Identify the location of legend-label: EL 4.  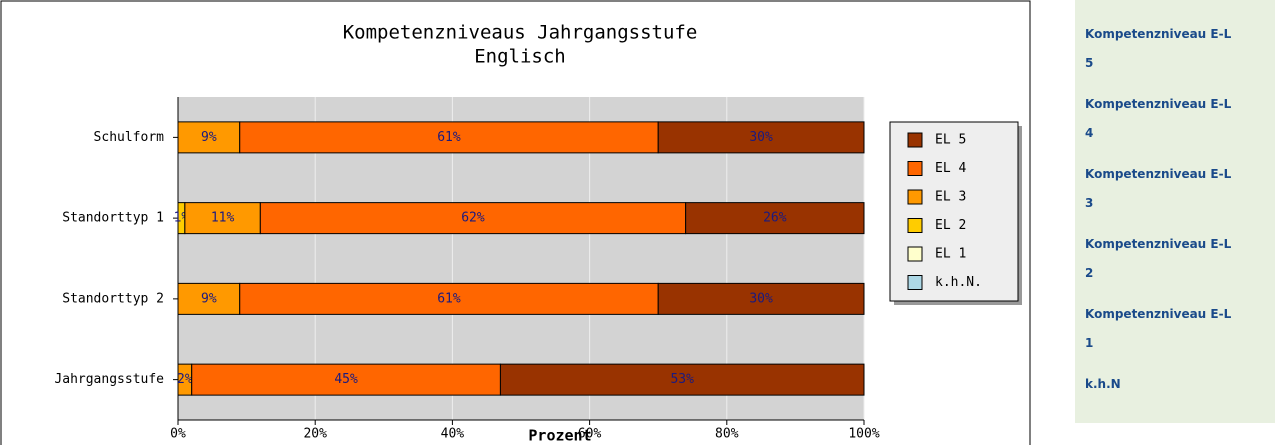
(950, 168).